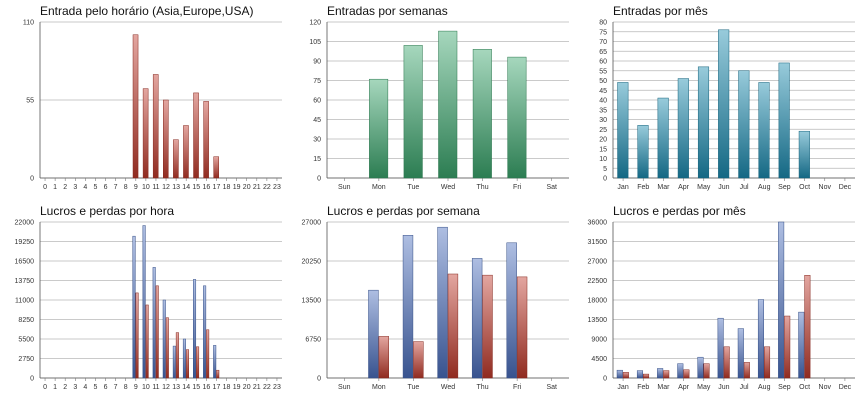 This screenshot has height=400, width=860. What do you see at coordinates (315, 42) in the screenshot?
I see `y-tick-label: 105` at bounding box center [315, 42].